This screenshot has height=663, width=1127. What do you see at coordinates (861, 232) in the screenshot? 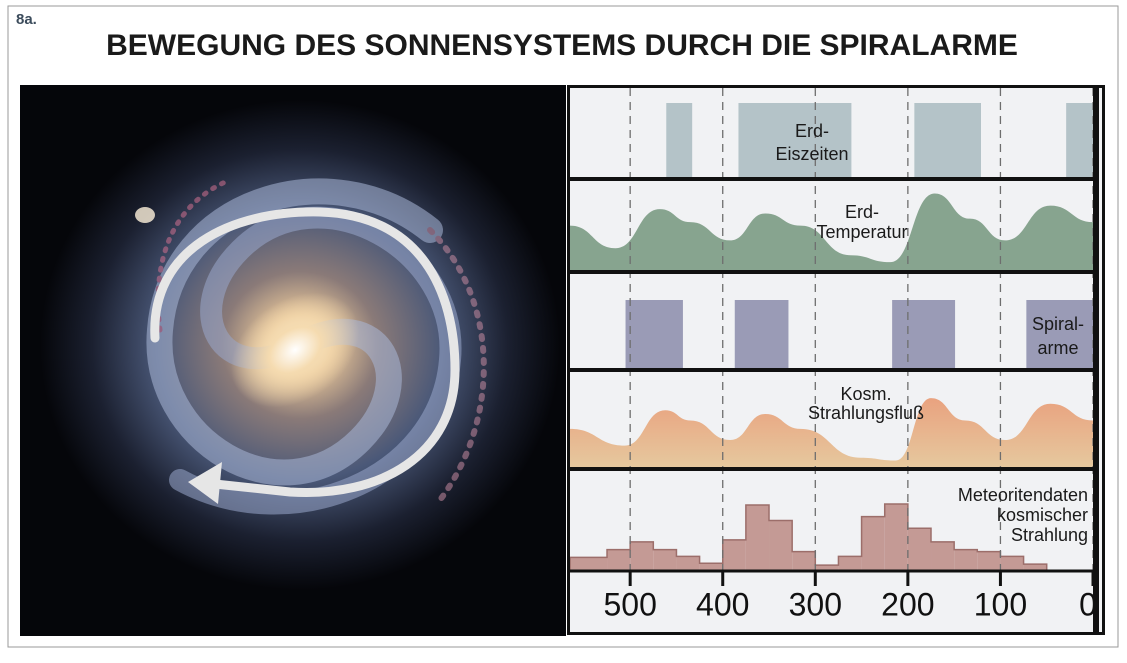
I see `panel-label: Temperatur` at bounding box center [861, 232].